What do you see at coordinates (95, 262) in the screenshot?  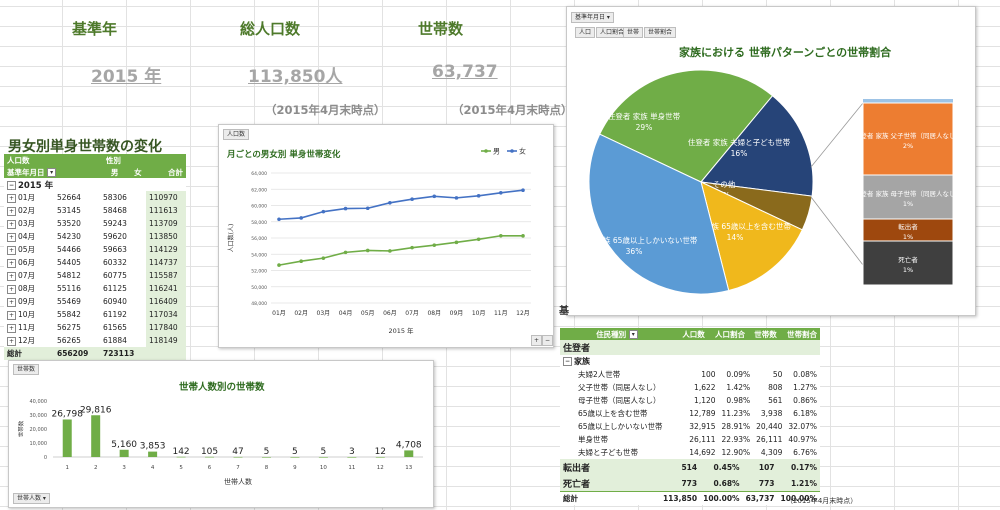 I see `pivot-row: +06月 54405 60332 114737` at bounding box center [95, 262].